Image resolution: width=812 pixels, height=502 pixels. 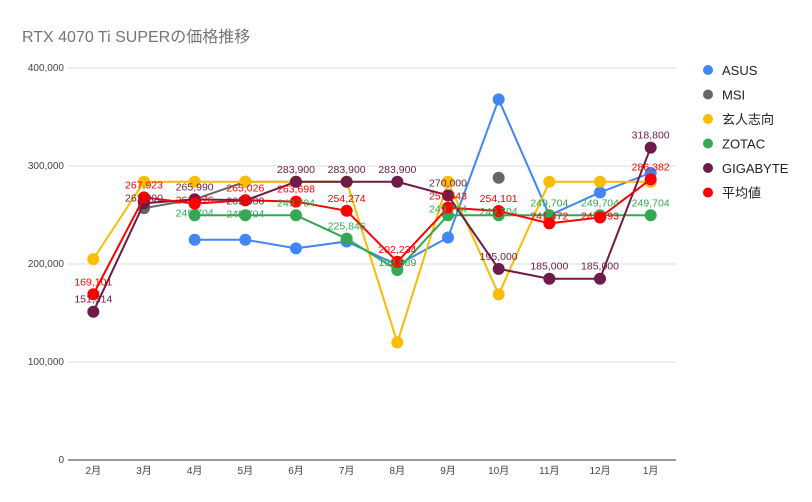 I want to click on data-label: 202,234, so click(x=397, y=250).